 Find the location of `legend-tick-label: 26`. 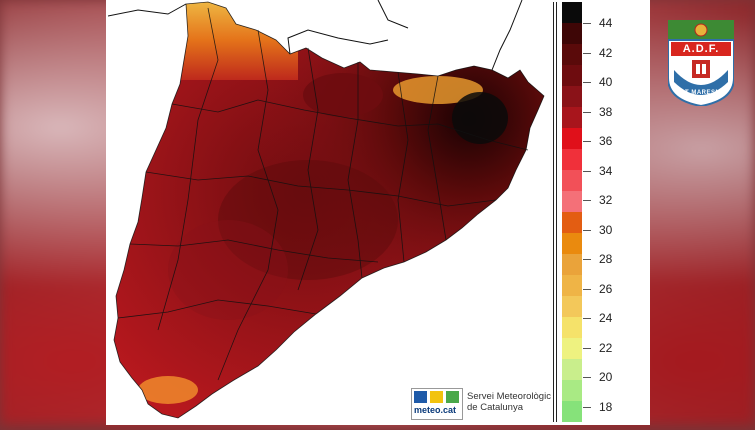

legend-tick-label: 26 is located at coordinates (606, 288).